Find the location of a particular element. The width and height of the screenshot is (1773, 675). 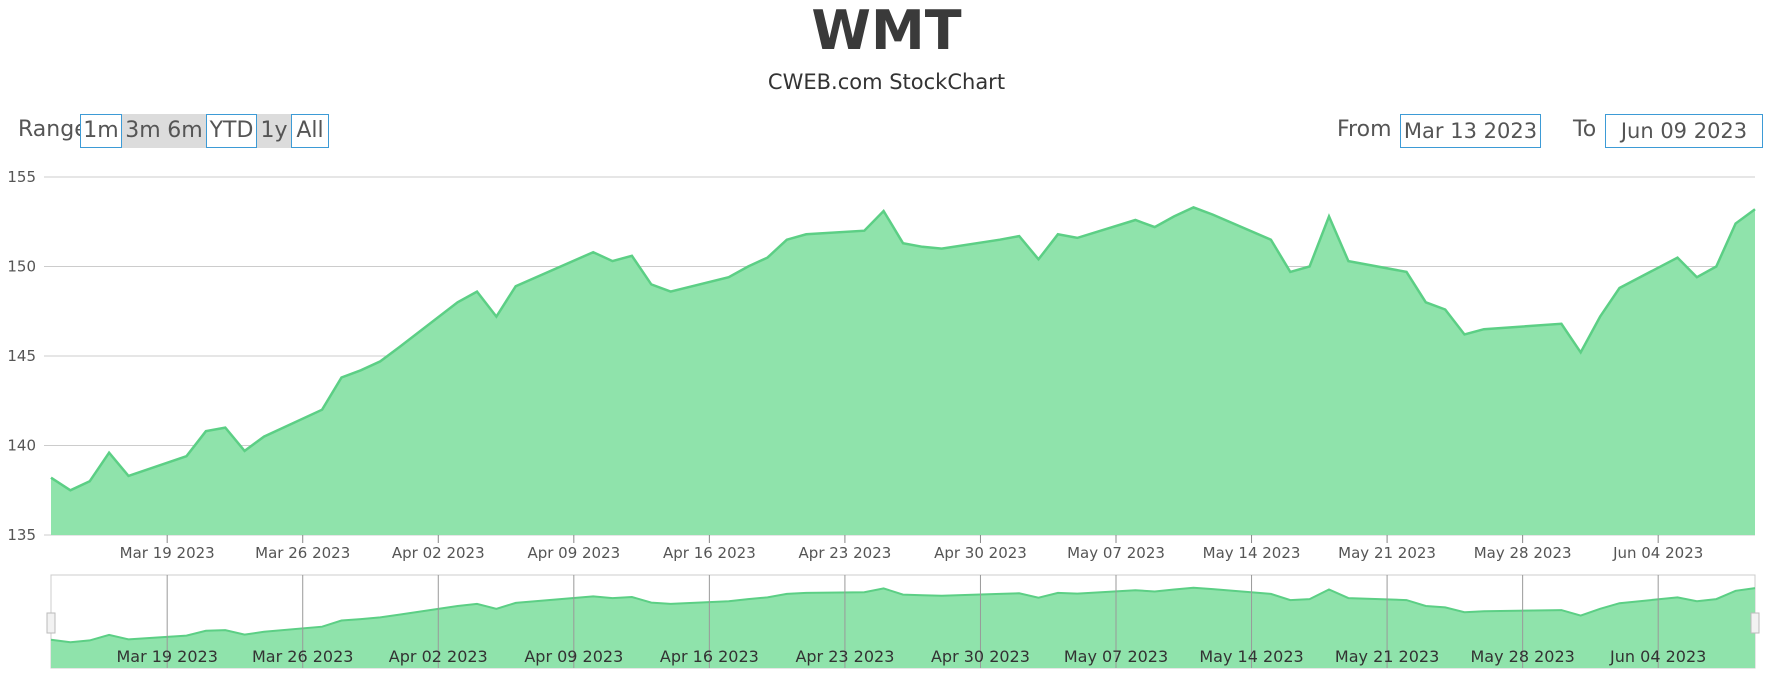

data-point: 2023-06-09: 153.2 is located at coordinates (1755, 209).